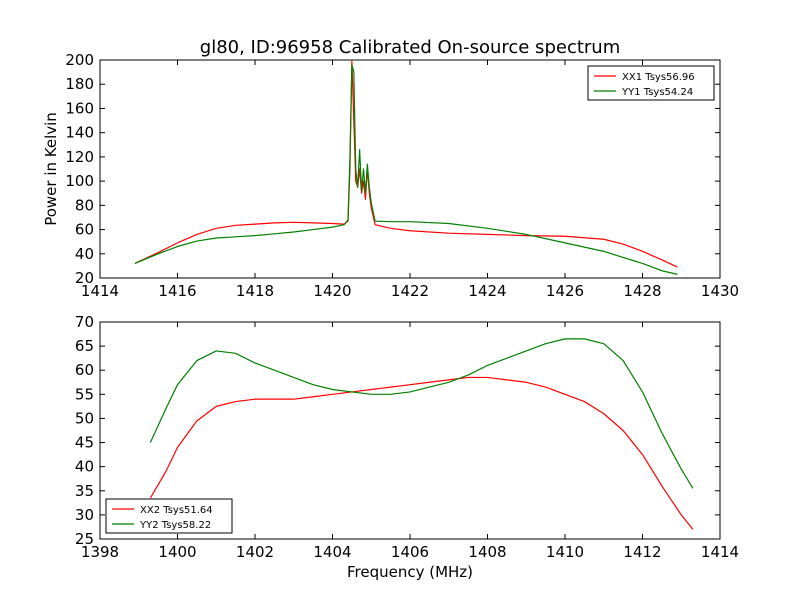  What do you see at coordinates (410, 552) in the screenshot?
I see `x-tick-label: 1406` at bounding box center [410, 552].